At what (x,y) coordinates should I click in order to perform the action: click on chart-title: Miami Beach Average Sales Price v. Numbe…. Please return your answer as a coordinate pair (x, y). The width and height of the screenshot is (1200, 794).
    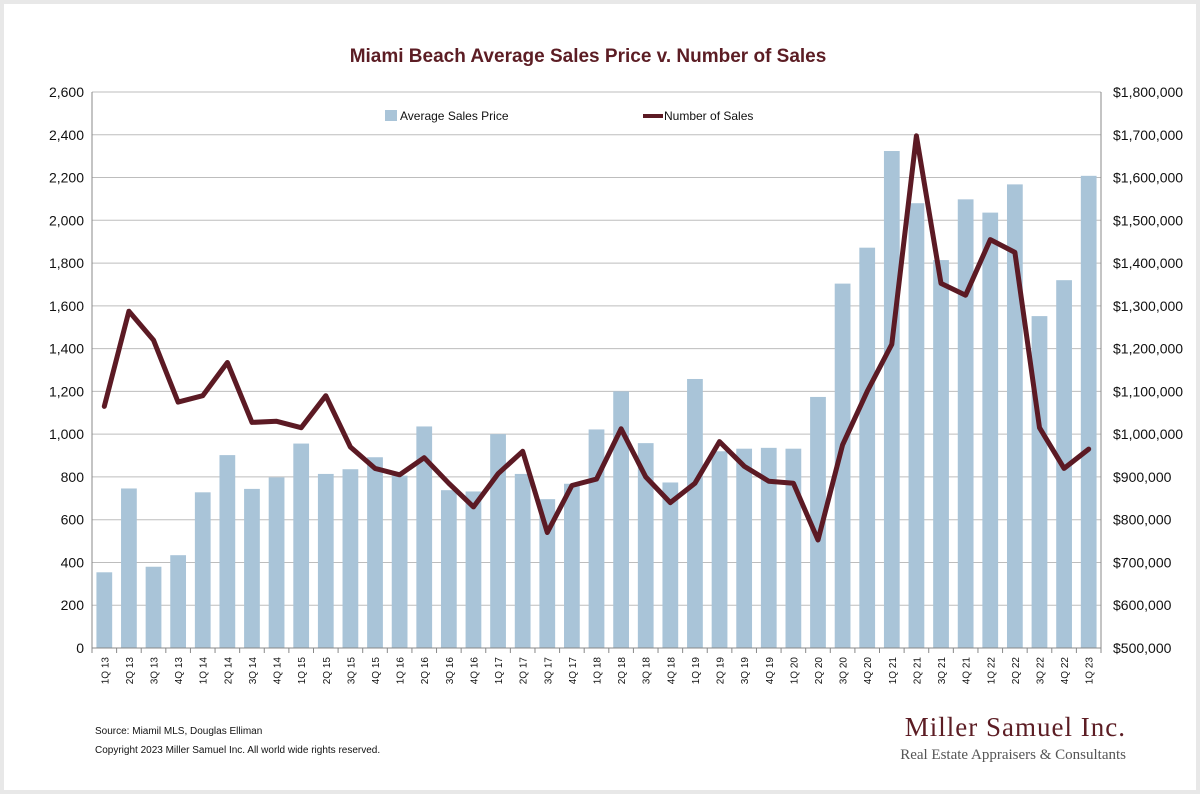
    Looking at the image, I should click on (588, 56).